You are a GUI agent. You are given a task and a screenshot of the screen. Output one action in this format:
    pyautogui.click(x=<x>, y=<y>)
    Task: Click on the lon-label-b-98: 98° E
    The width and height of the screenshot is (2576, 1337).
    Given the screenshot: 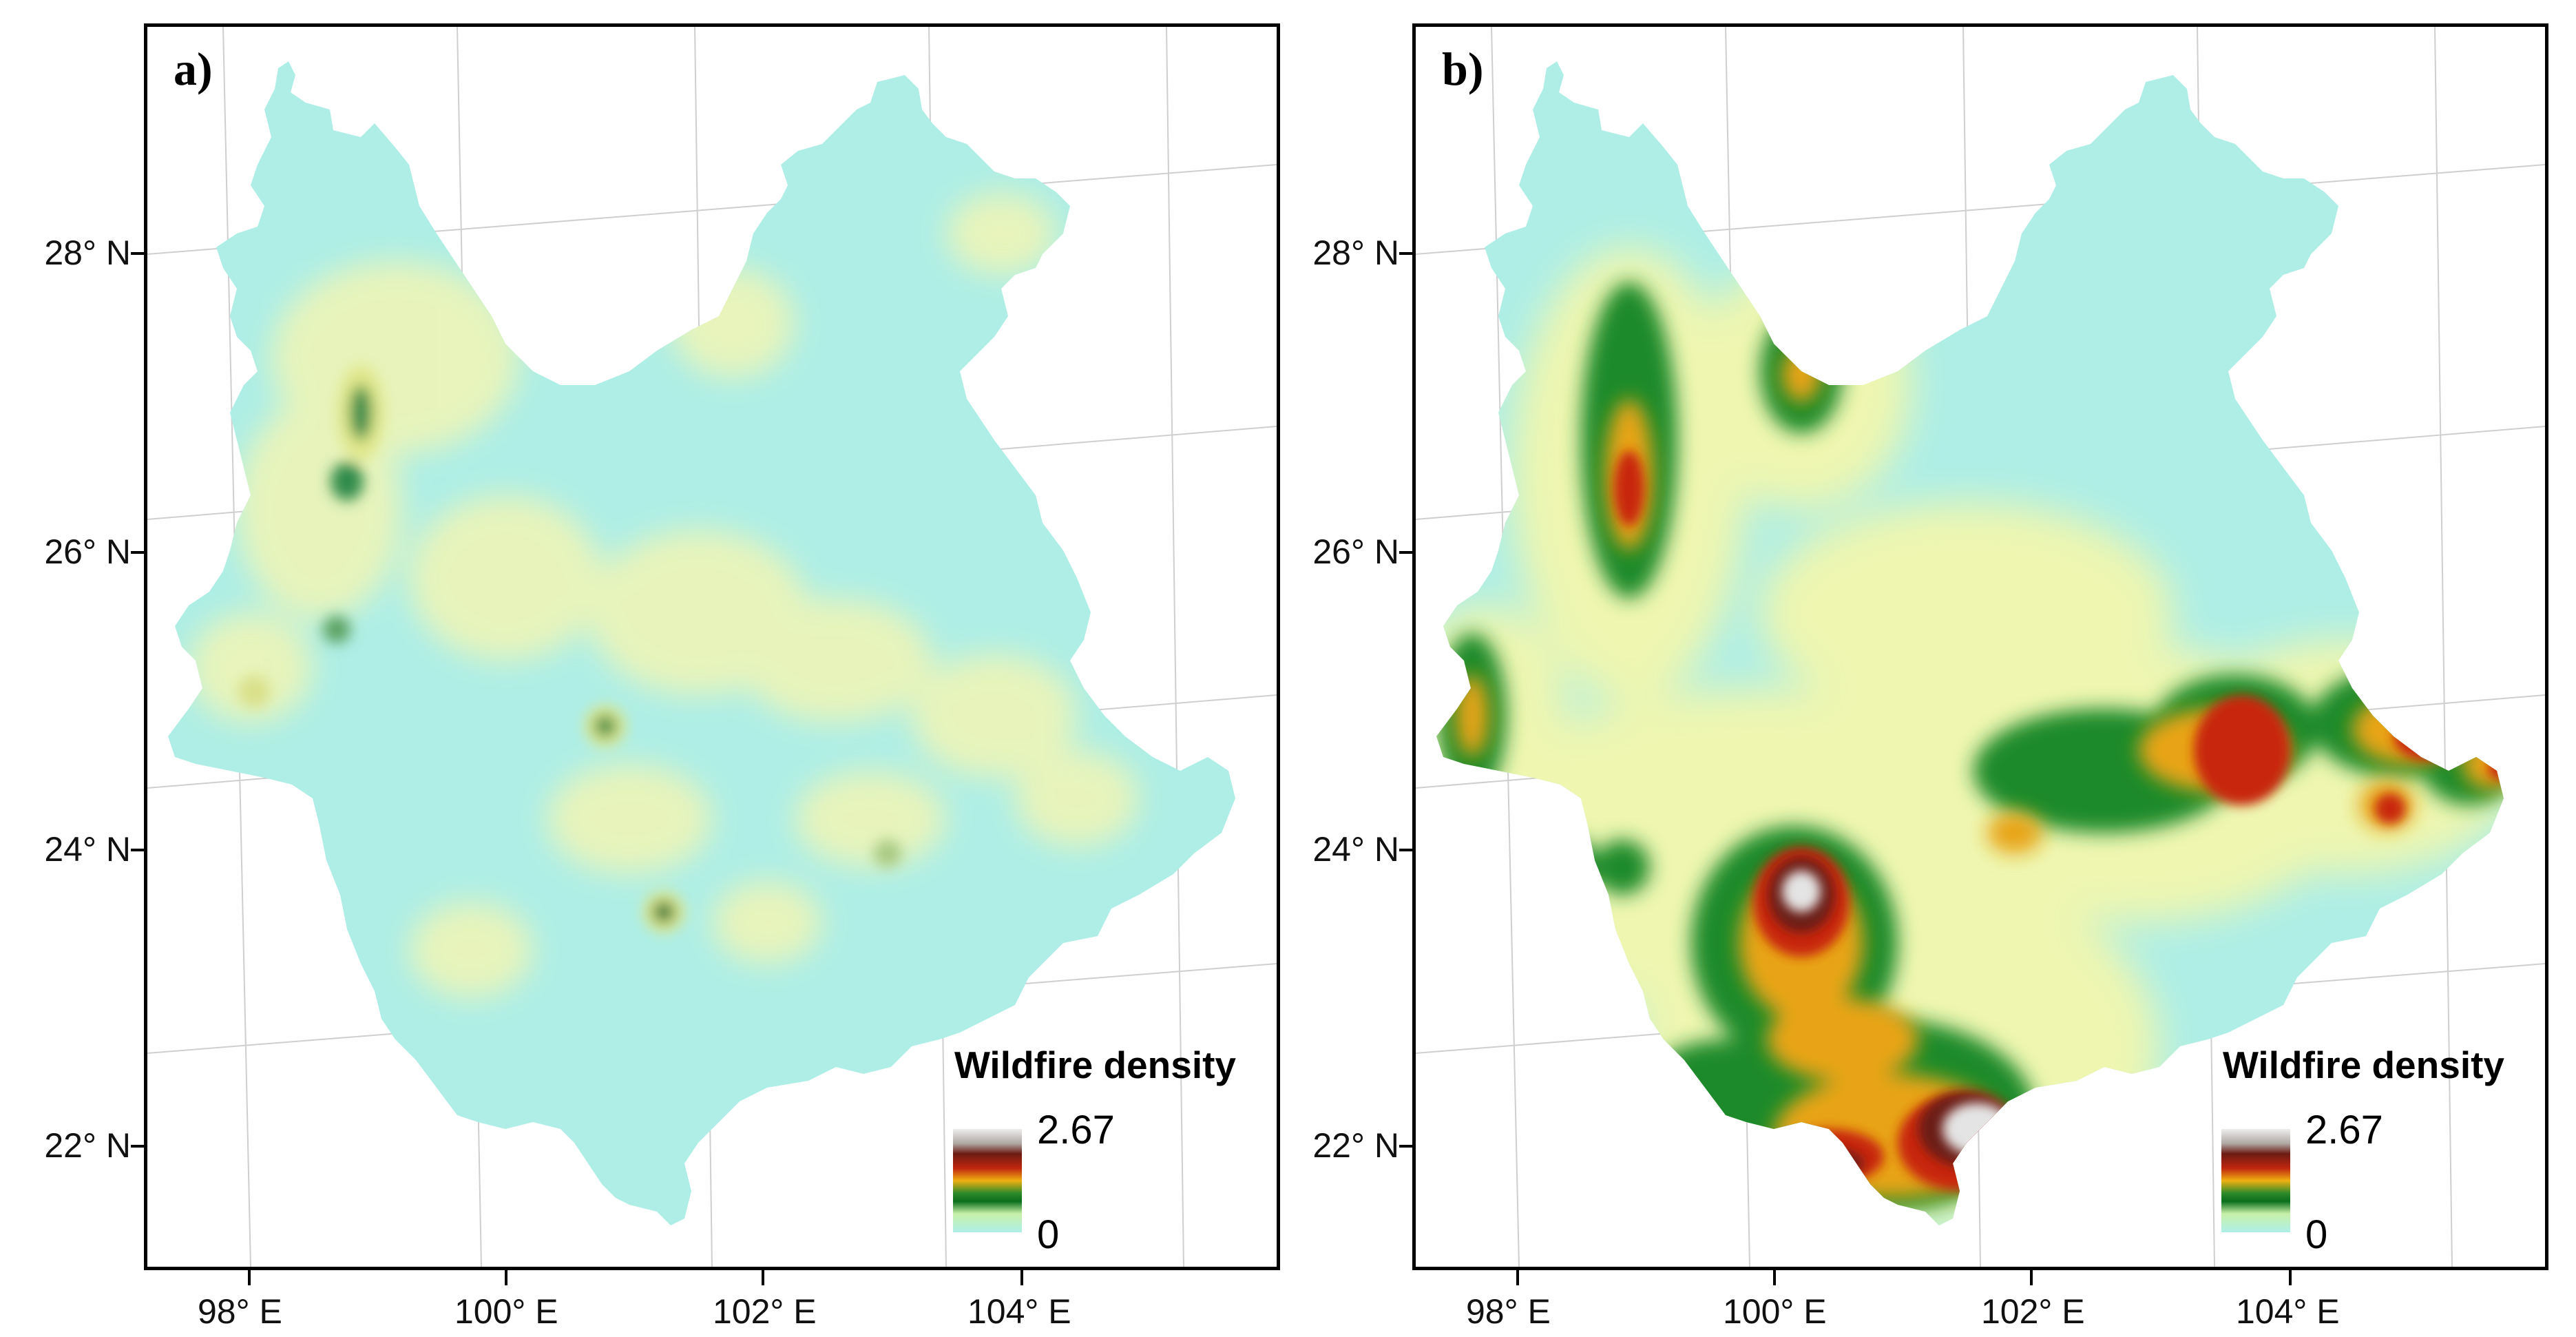 What is the action you would take?
    pyautogui.click(x=1508, y=1312)
    